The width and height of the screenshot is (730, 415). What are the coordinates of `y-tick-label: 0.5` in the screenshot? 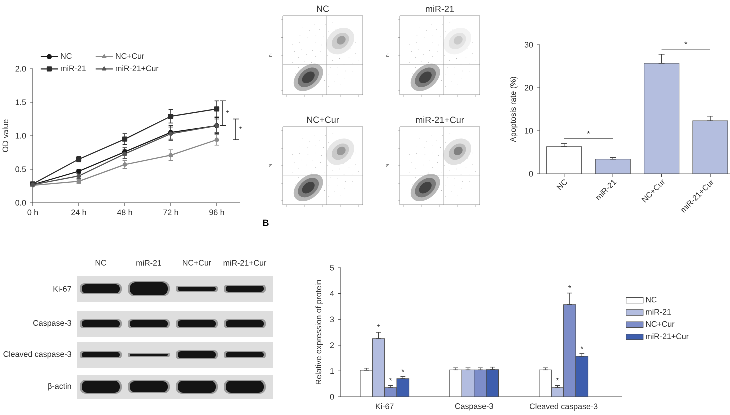 It's located at (21, 169).